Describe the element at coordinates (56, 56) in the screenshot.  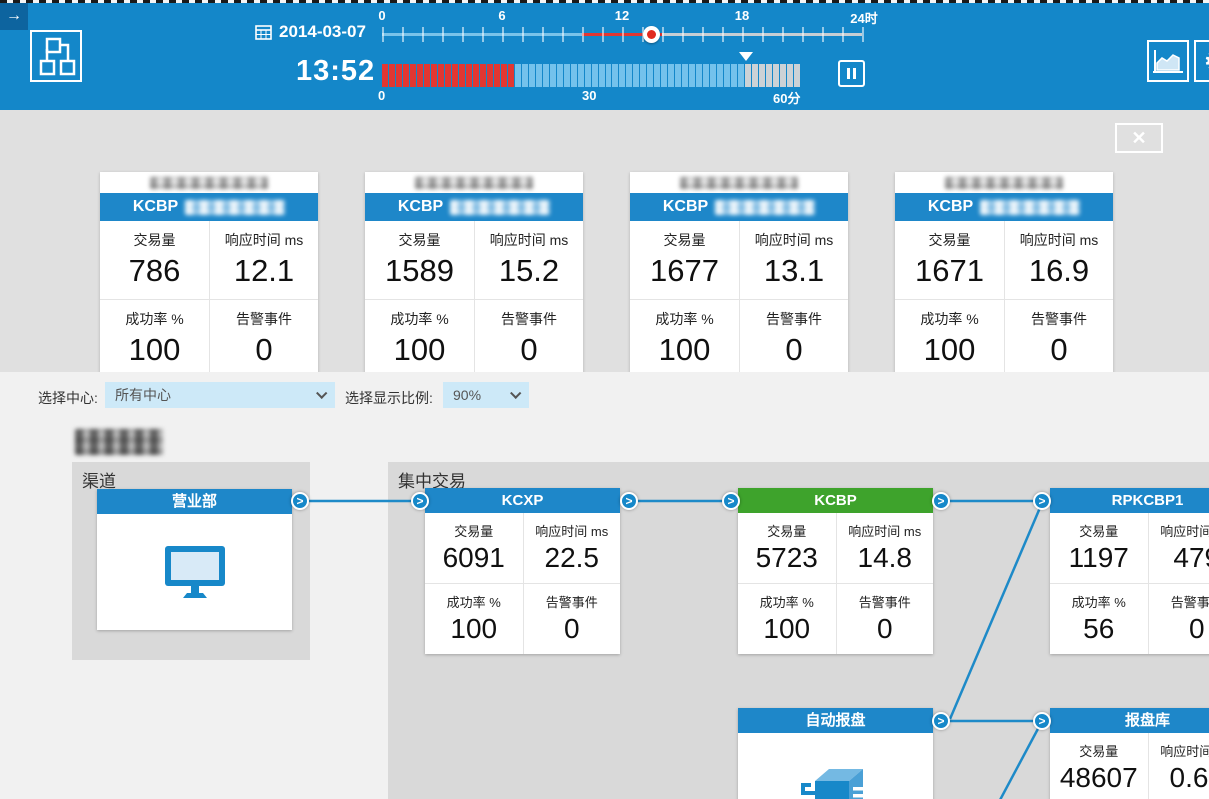
I see `topology-view-button` at that location.